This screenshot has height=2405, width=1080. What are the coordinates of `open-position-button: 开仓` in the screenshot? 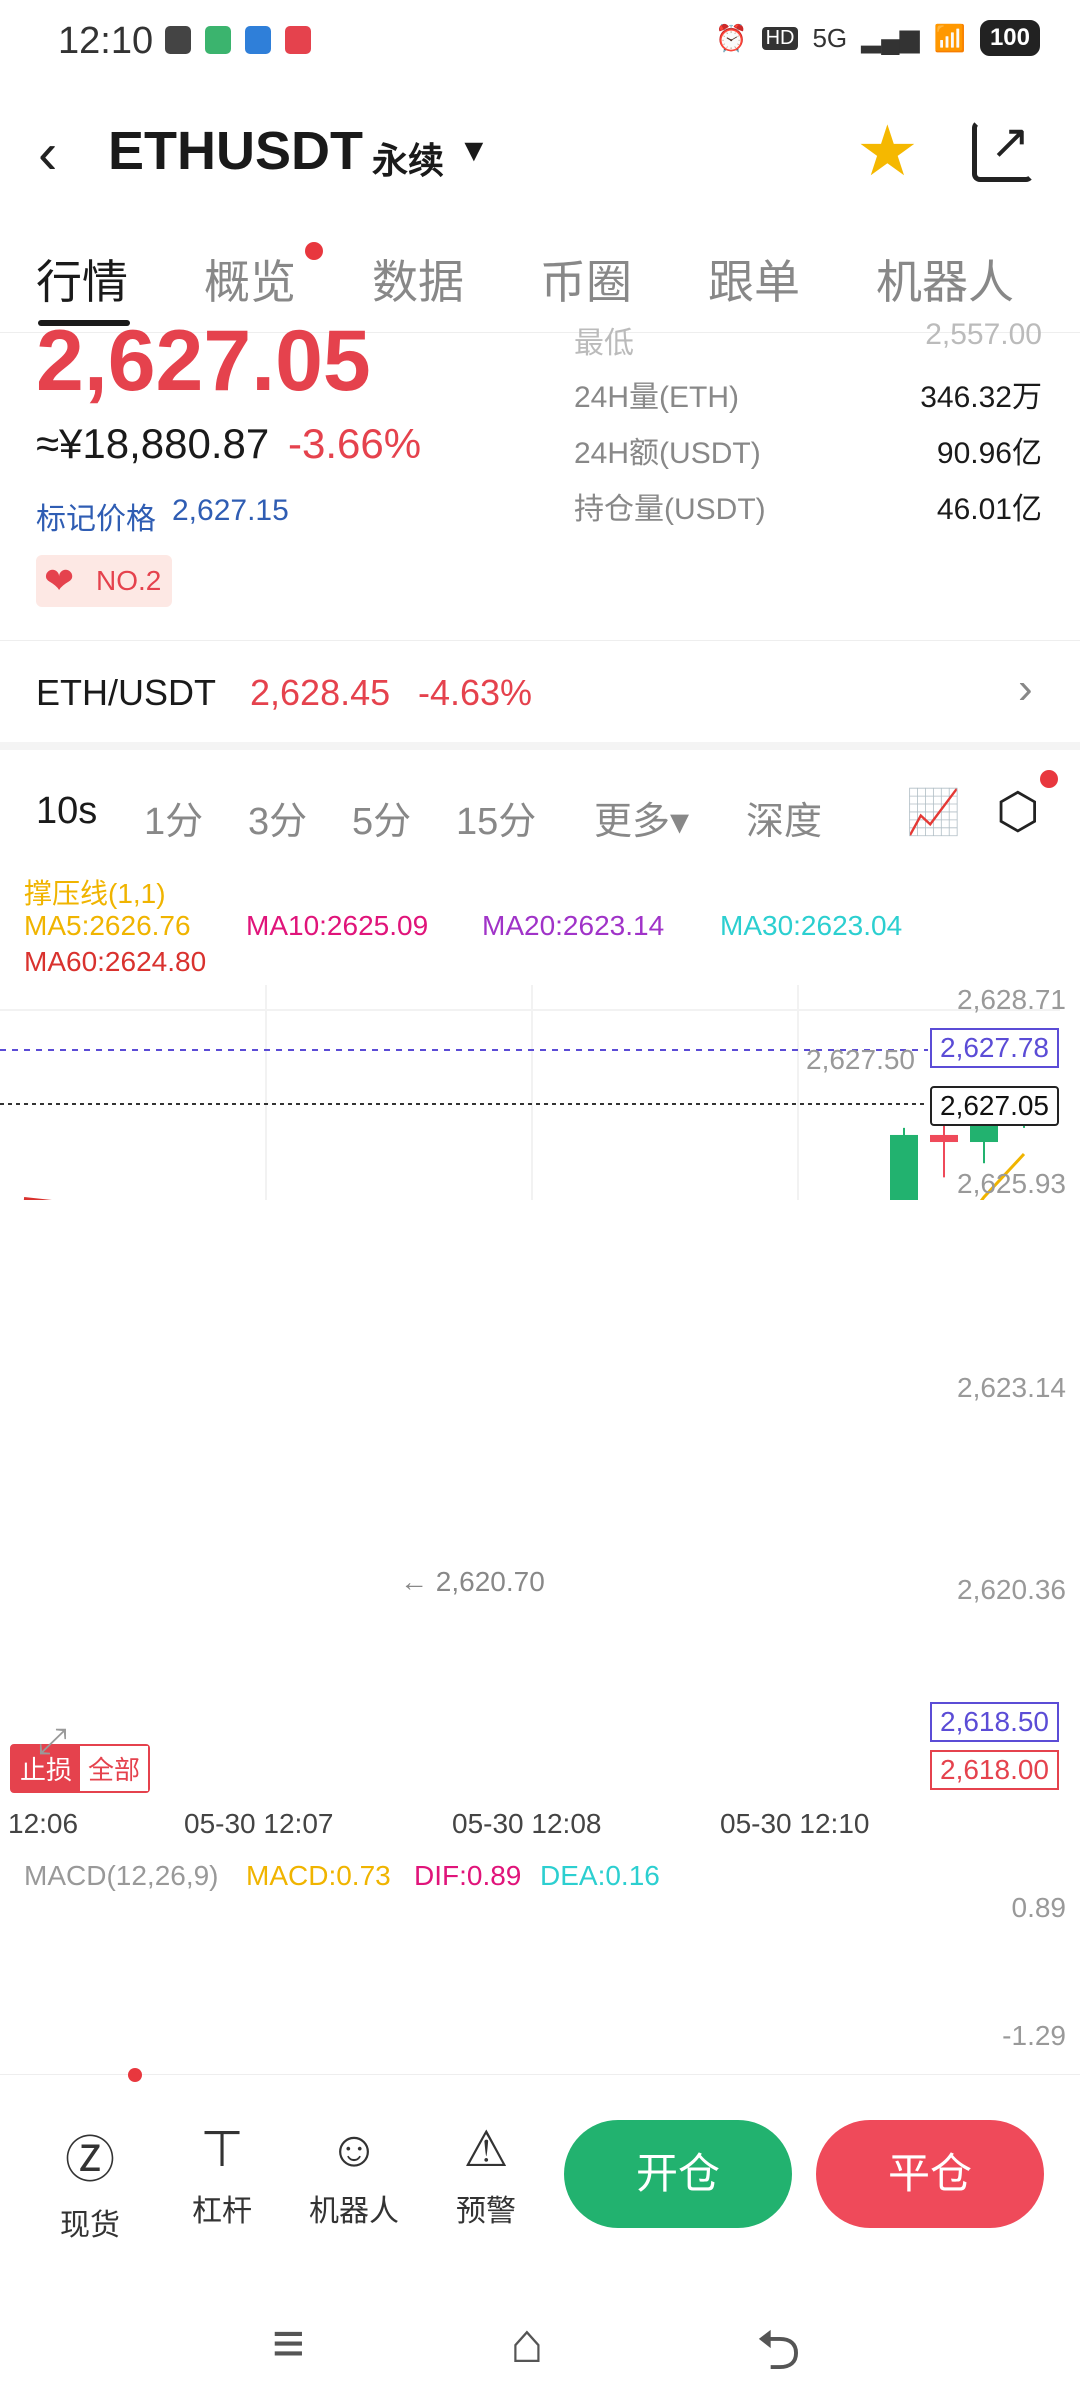 It's located at (678, 2174).